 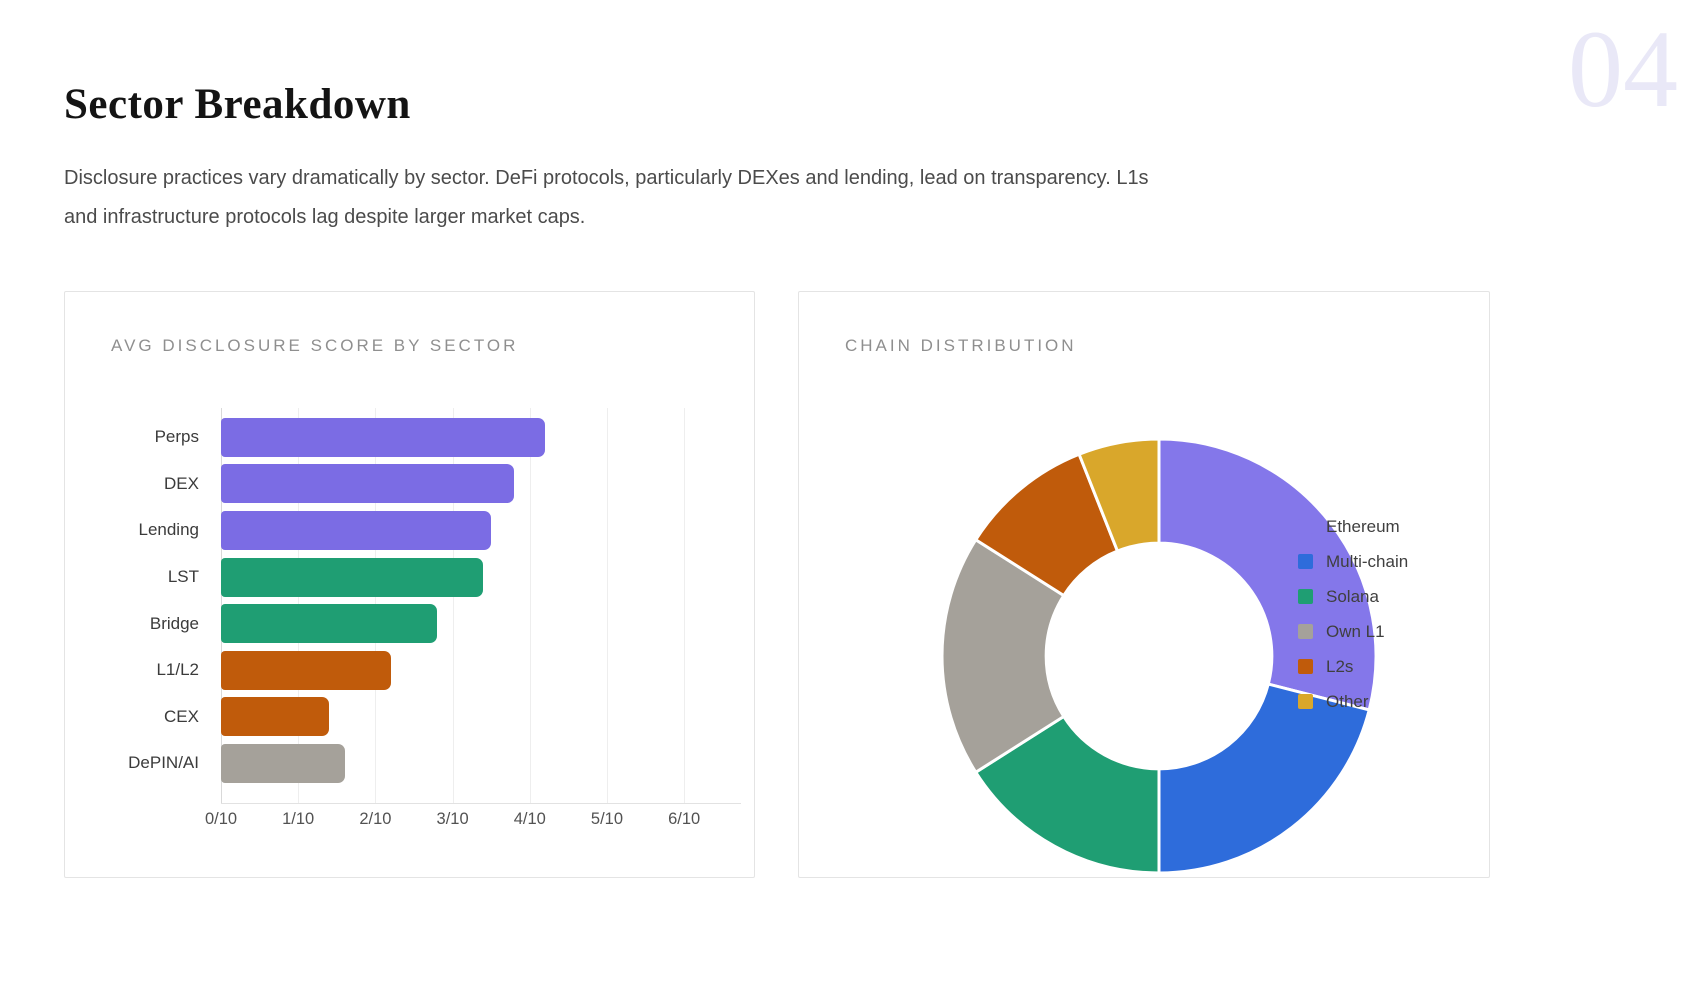 I want to click on bar-bridge, so click(x=329, y=624).